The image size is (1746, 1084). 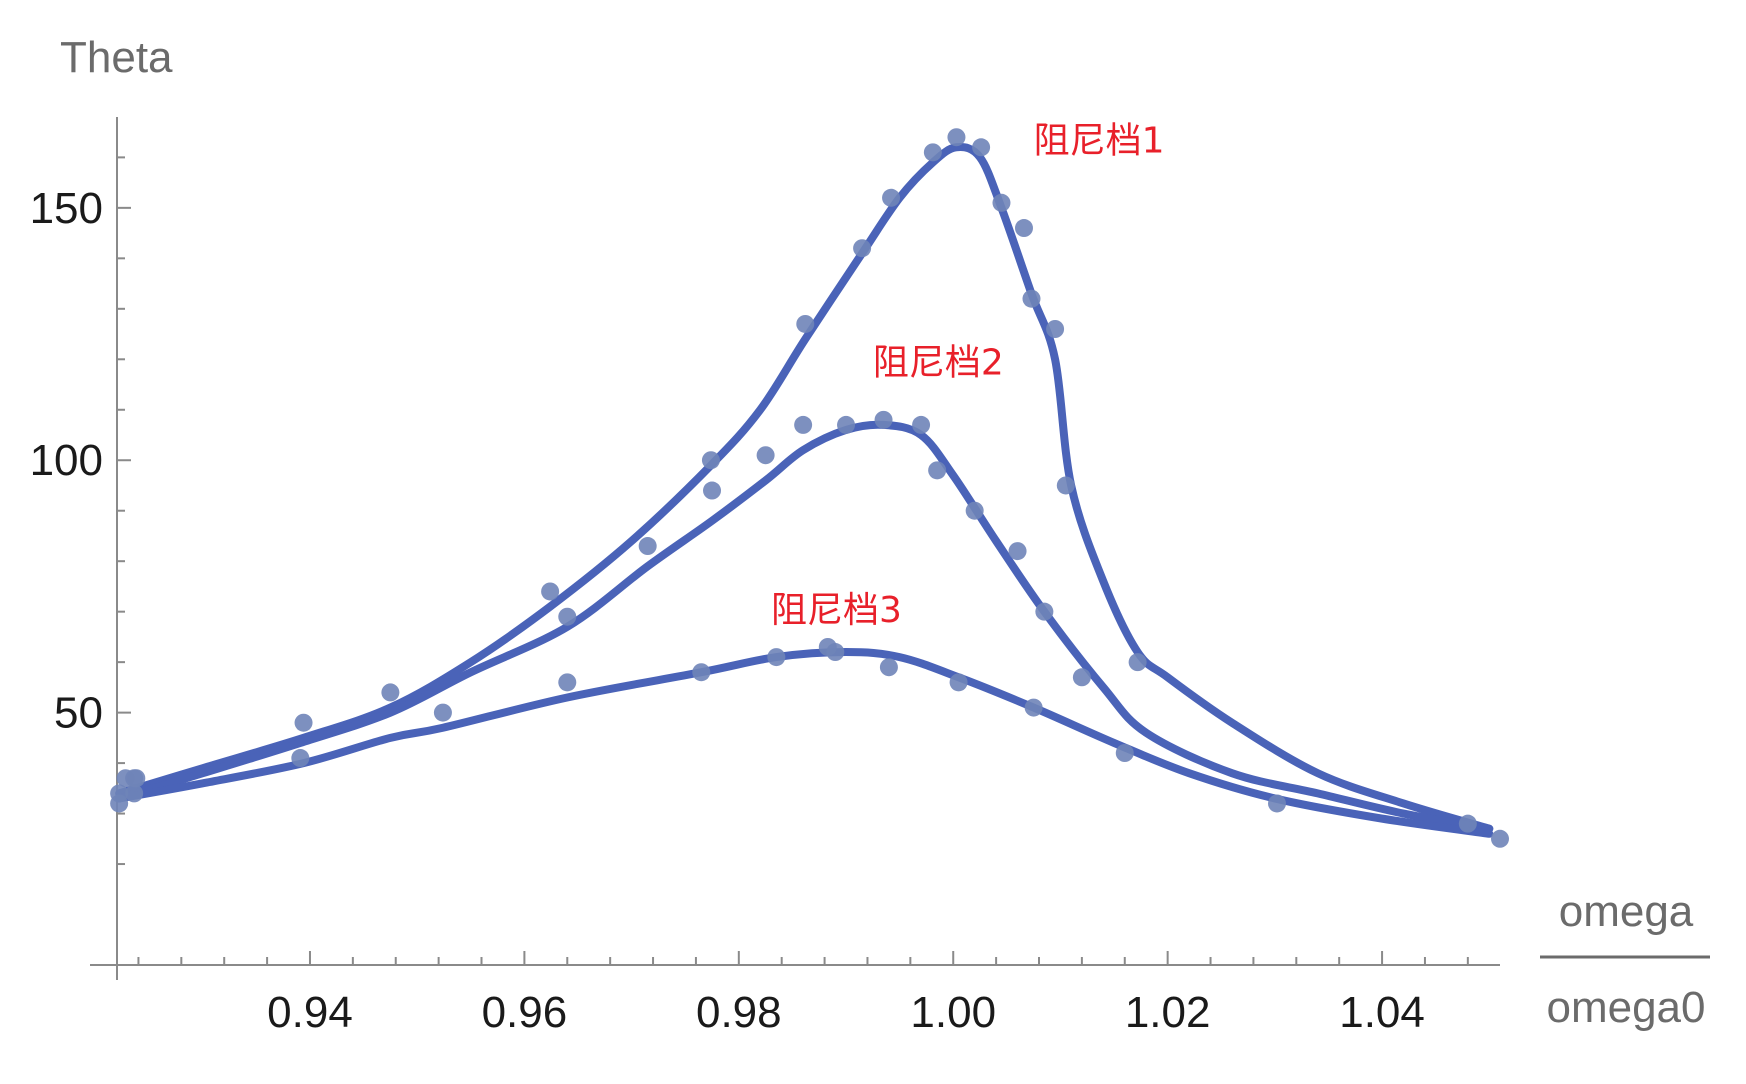 What do you see at coordinates (953, 1012) in the screenshot?
I see `x-tick-label: 1.00` at bounding box center [953, 1012].